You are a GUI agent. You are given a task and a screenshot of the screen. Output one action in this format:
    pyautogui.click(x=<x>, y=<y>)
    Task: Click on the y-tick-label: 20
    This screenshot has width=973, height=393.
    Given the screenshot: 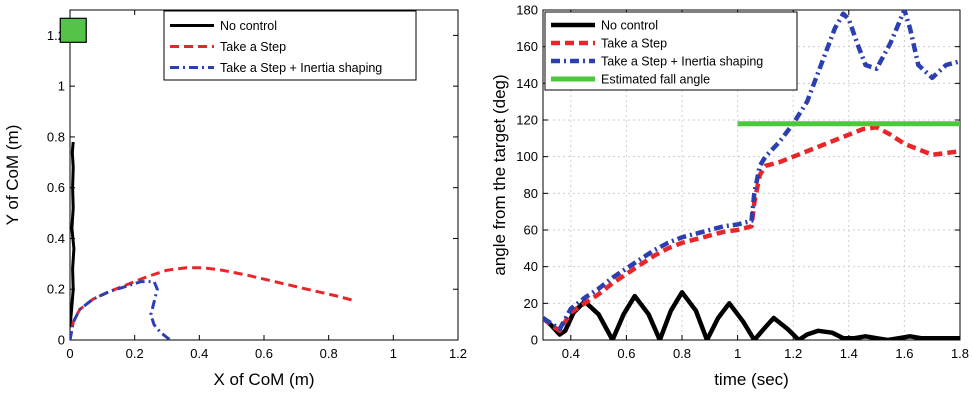 What is the action you would take?
    pyautogui.click(x=531, y=303)
    